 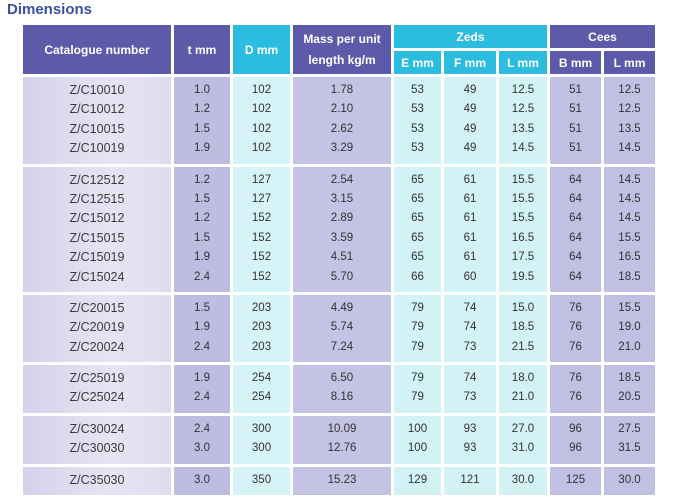 What do you see at coordinates (97, 481) in the screenshot?
I see `cell-catalogue-number: Z/C35030` at bounding box center [97, 481].